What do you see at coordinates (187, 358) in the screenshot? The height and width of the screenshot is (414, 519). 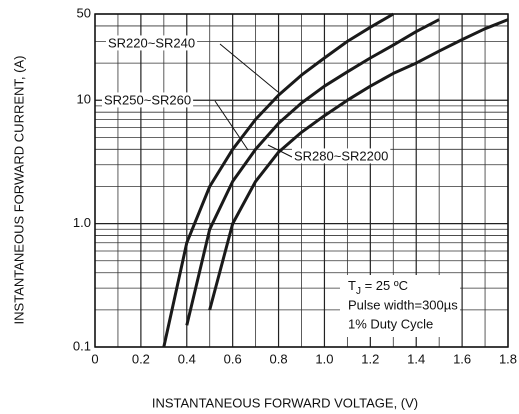 I see `x-tick-label: 0.4` at bounding box center [187, 358].